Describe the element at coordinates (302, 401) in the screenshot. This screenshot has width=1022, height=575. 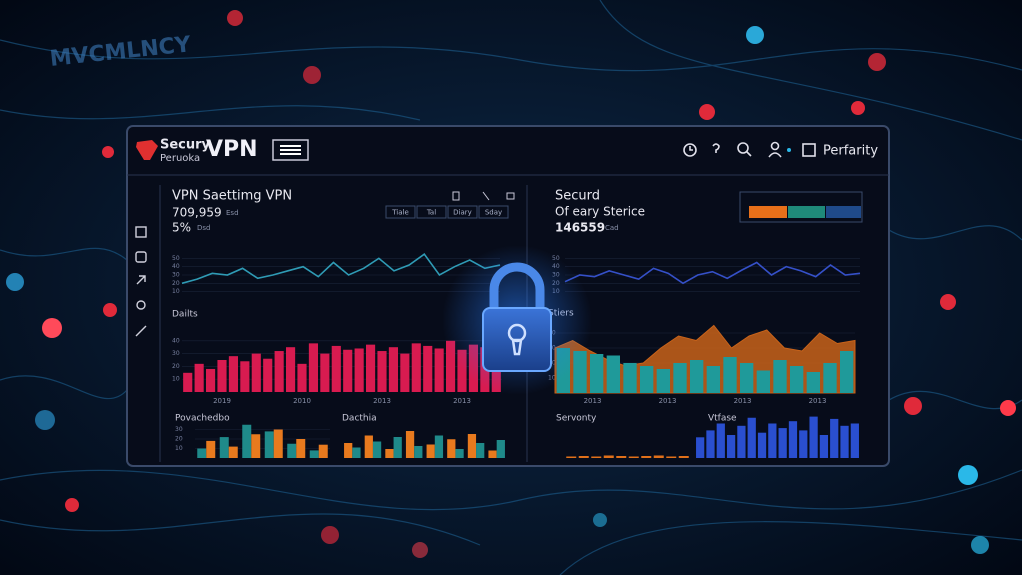
I see `x-tick-label: 2010` at that location.